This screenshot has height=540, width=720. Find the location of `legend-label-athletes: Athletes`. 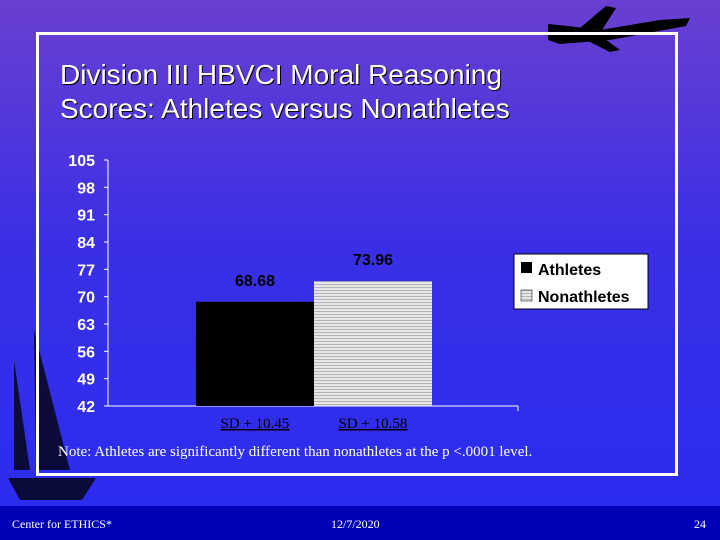

legend-label-athletes: Athletes is located at coordinates (569, 270).